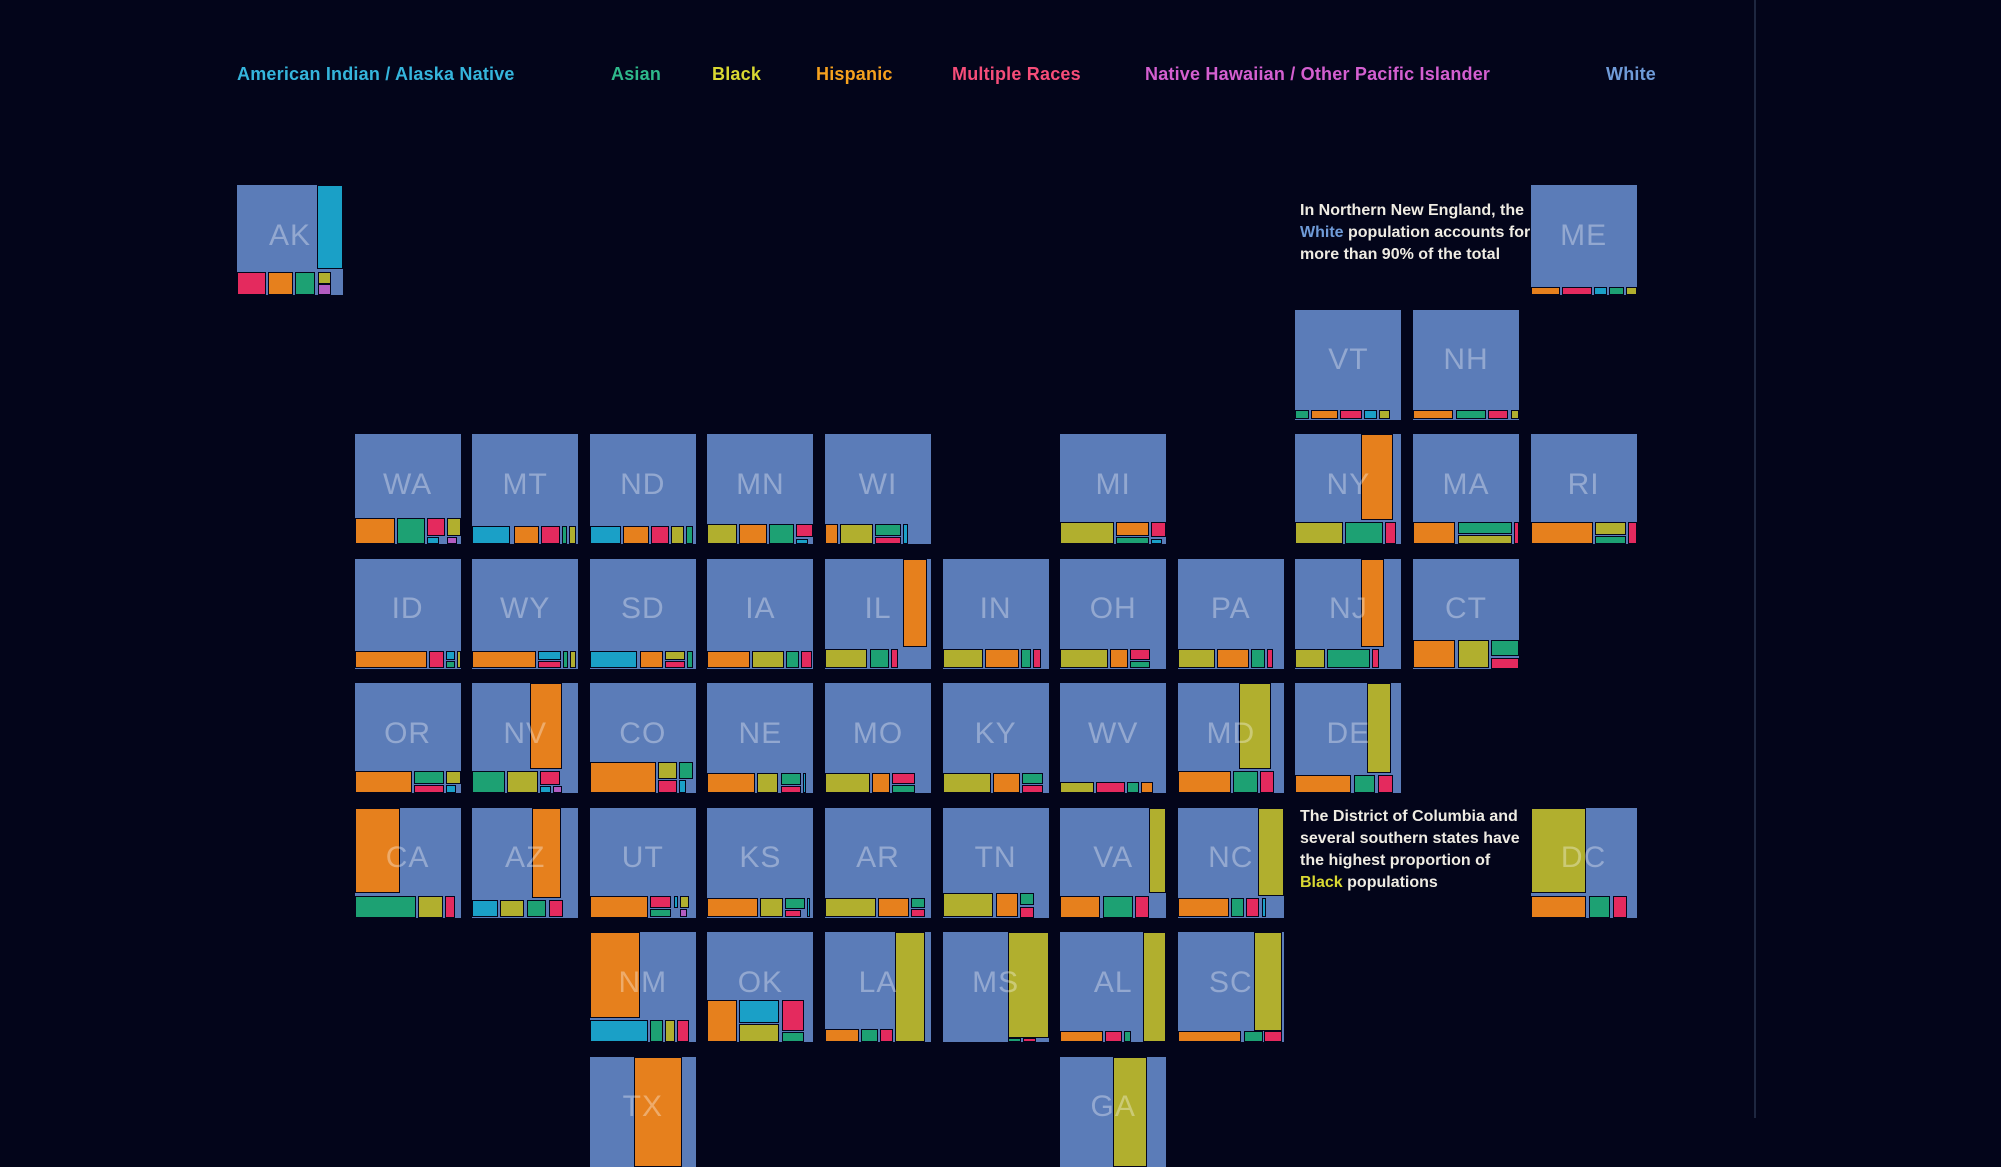 The width and height of the screenshot is (2001, 1167). What do you see at coordinates (1466, 364) in the screenshot?
I see `state-tile-nh: NH` at bounding box center [1466, 364].